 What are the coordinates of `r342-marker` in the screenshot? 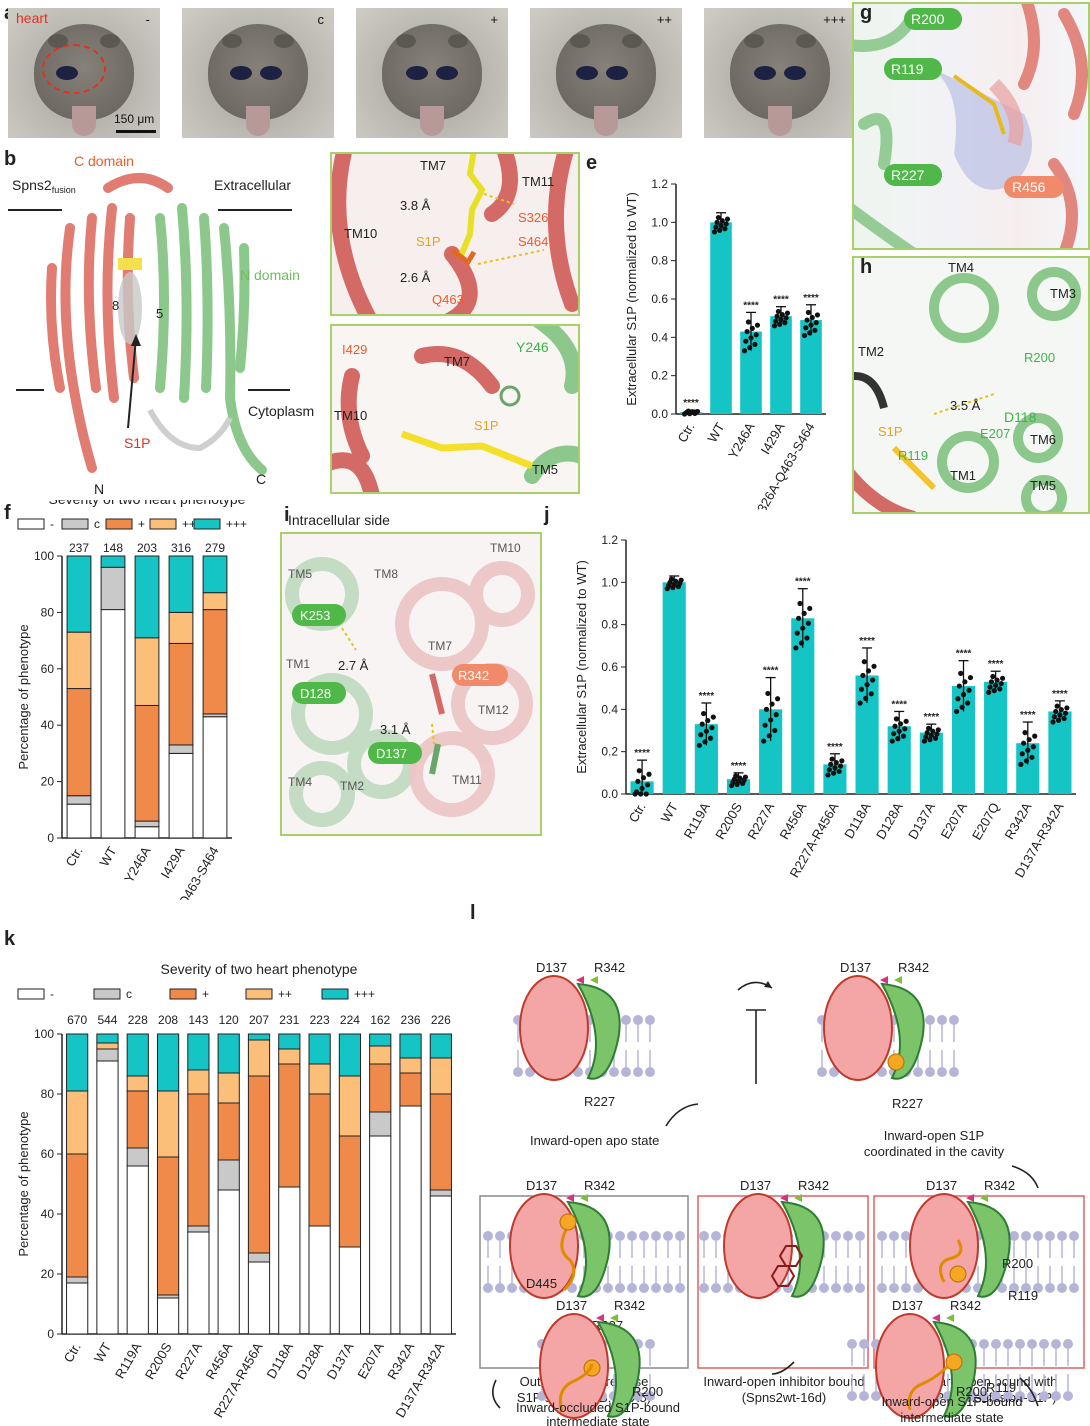 It's located at (614, 1318).